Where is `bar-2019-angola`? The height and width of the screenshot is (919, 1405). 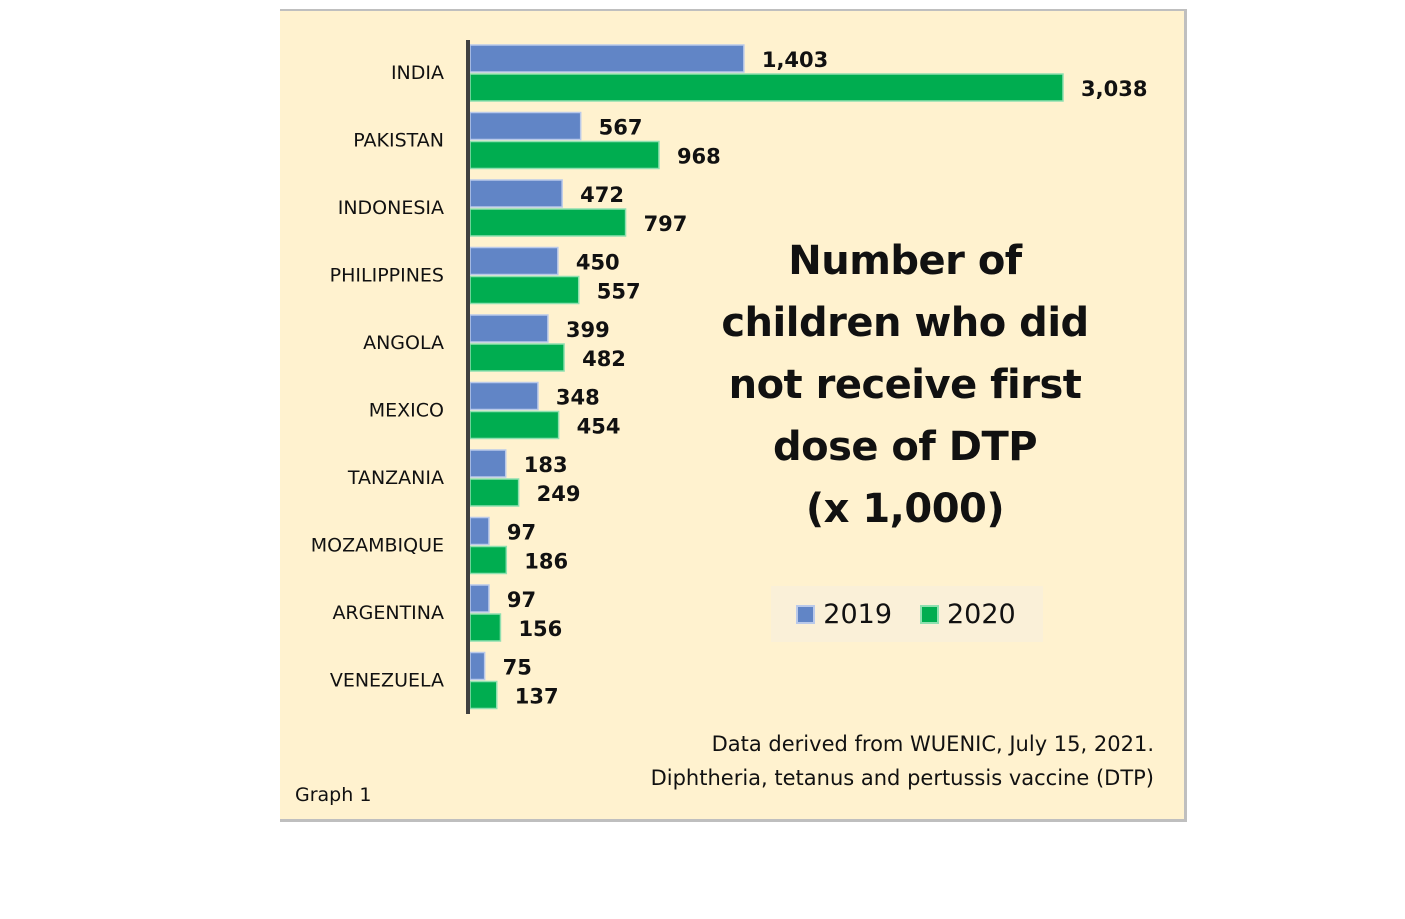 bar-2019-angola is located at coordinates (509, 328).